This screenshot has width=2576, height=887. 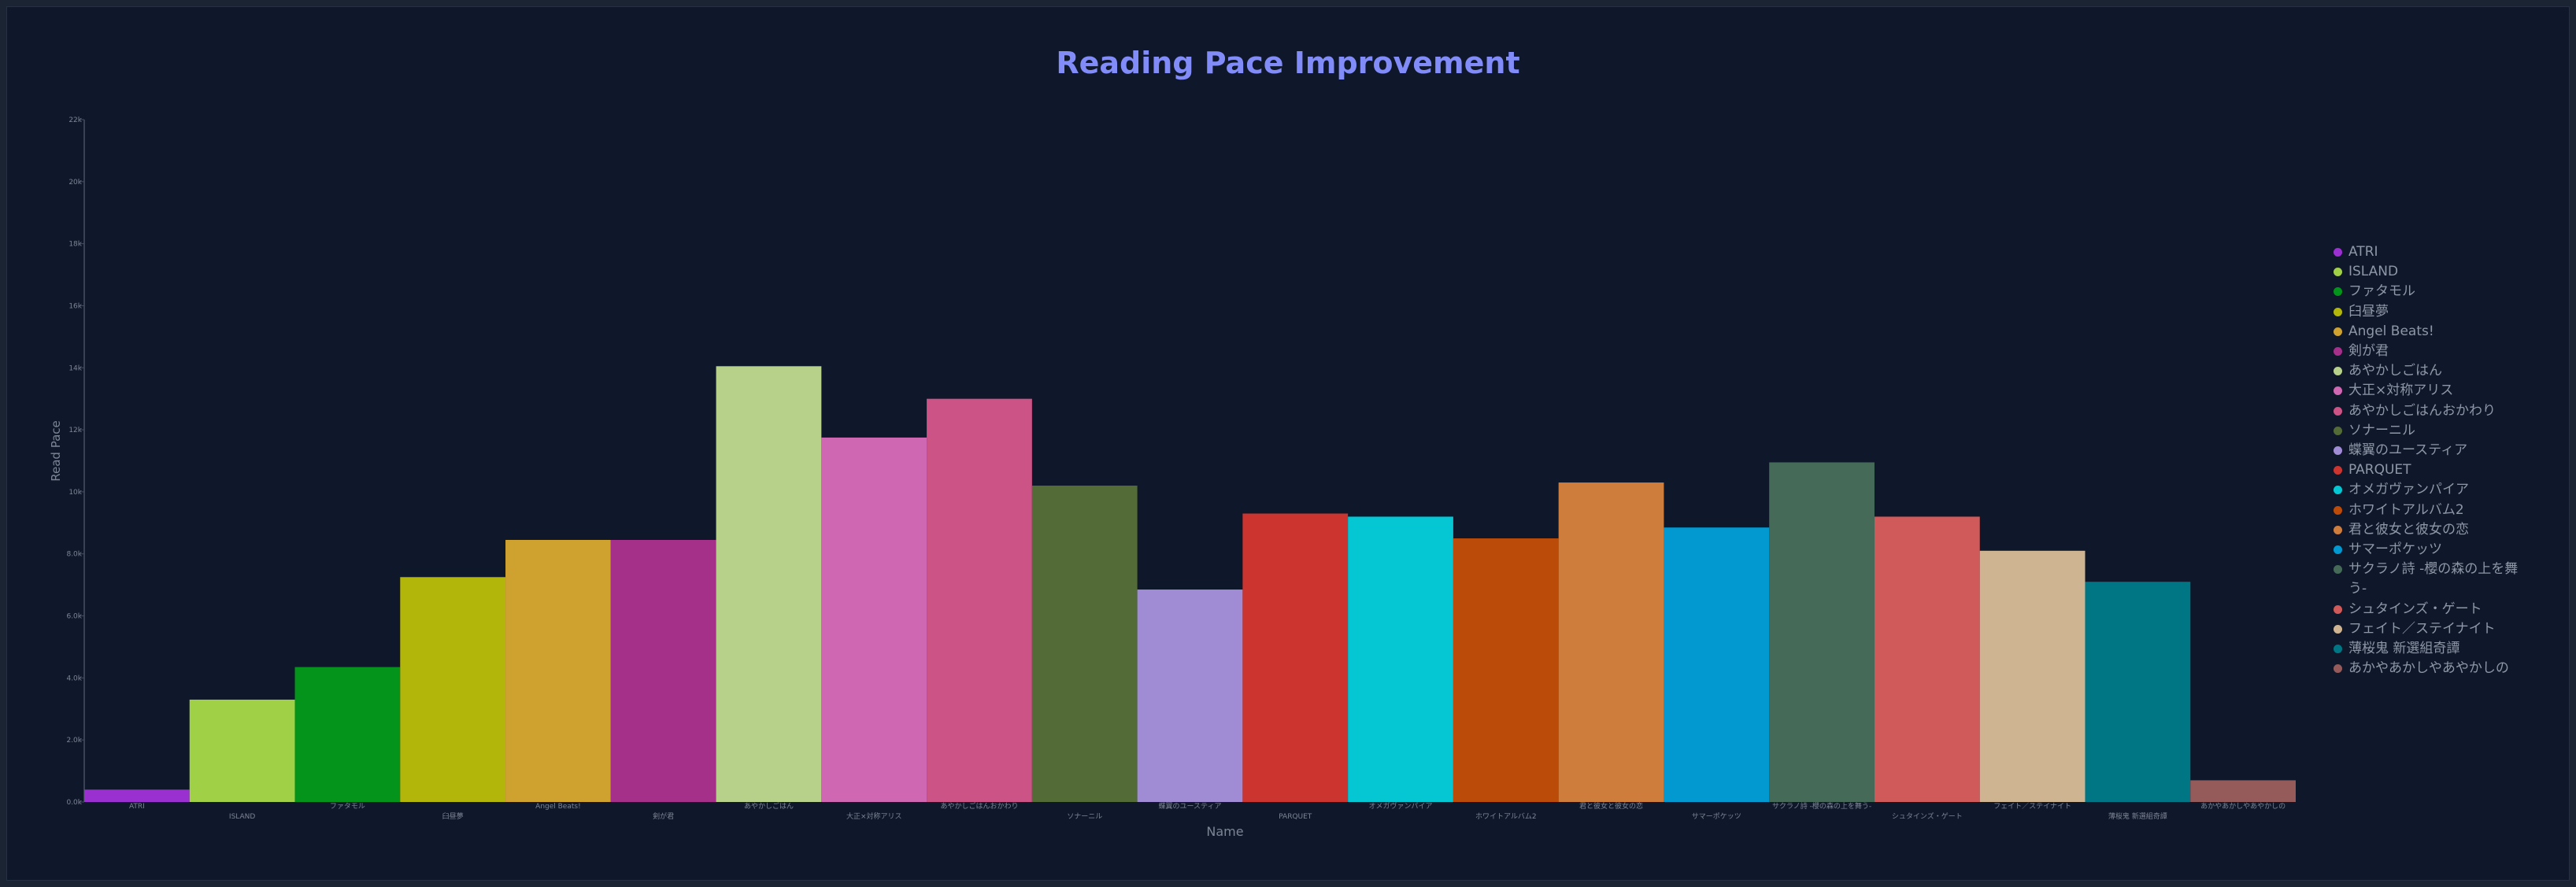 What do you see at coordinates (242, 817) in the screenshot?
I see `x-tick-label: ISLAND` at bounding box center [242, 817].